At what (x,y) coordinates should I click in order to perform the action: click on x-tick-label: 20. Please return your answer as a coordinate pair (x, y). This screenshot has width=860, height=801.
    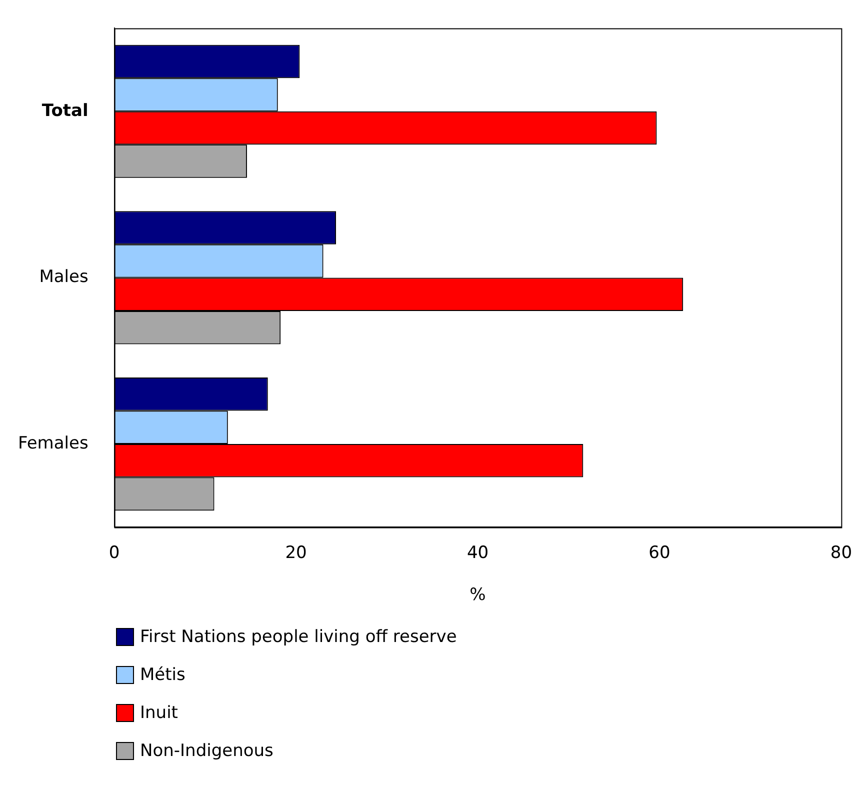
    Looking at the image, I should click on (296, 552).